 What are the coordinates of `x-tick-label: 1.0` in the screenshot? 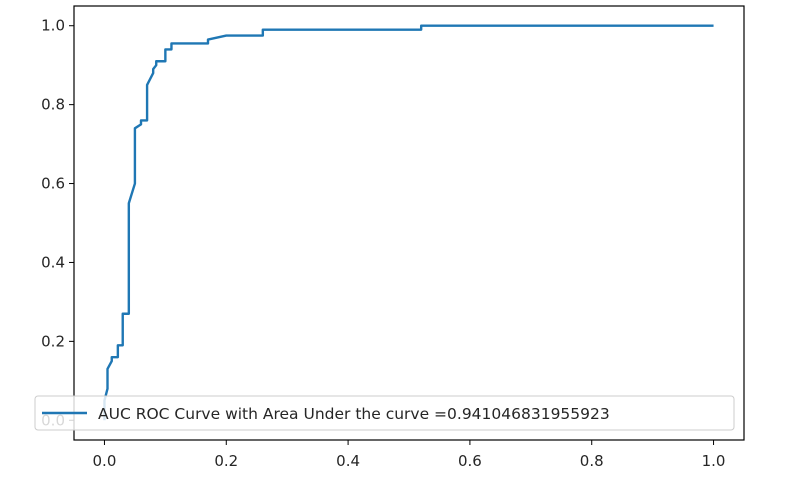 It's located at (714, 461).